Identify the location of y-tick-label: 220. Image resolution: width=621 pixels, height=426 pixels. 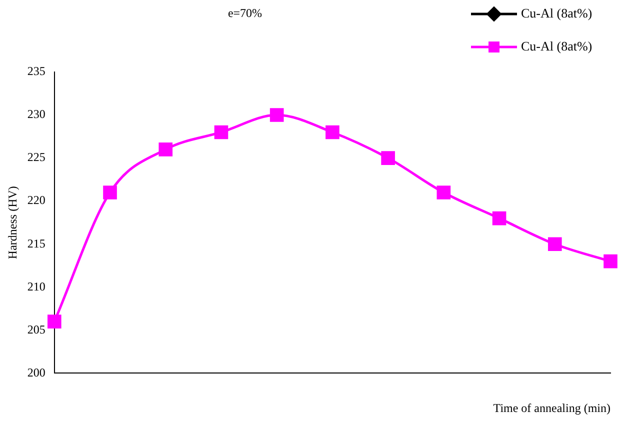
(36, 200).